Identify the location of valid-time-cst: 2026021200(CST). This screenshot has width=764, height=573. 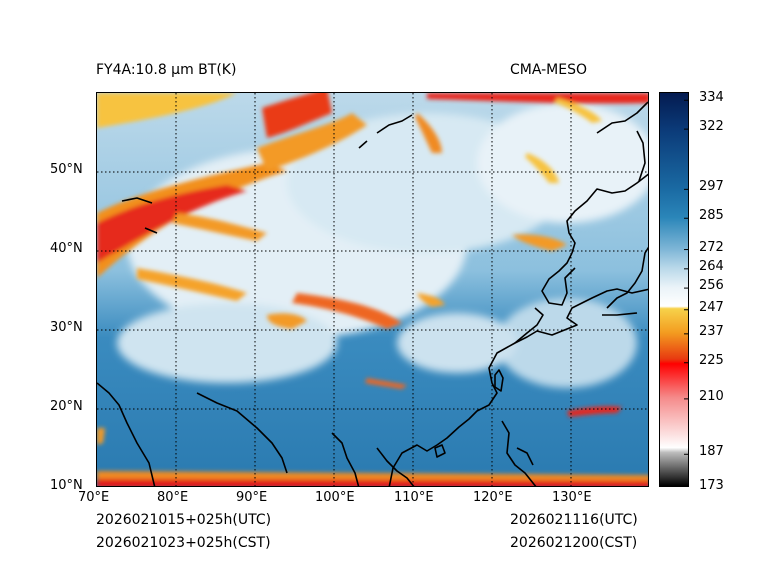
(574, 543).